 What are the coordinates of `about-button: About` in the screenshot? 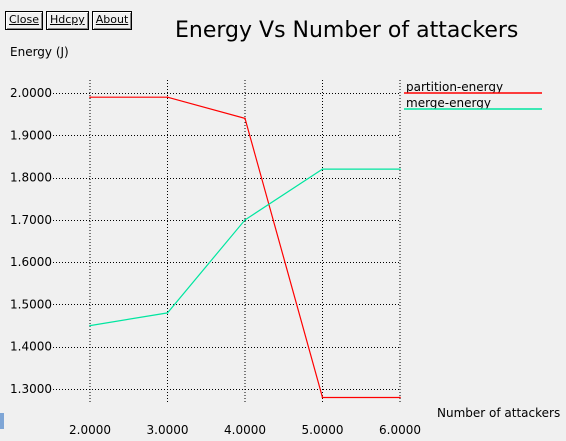 It's located at (112, 20).